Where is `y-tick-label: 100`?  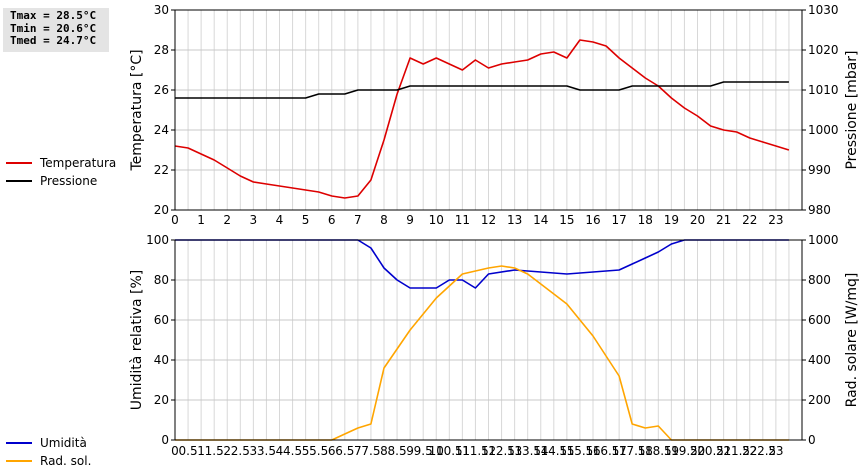 y-tick-label: 100 is located at coordinates (157, 240).